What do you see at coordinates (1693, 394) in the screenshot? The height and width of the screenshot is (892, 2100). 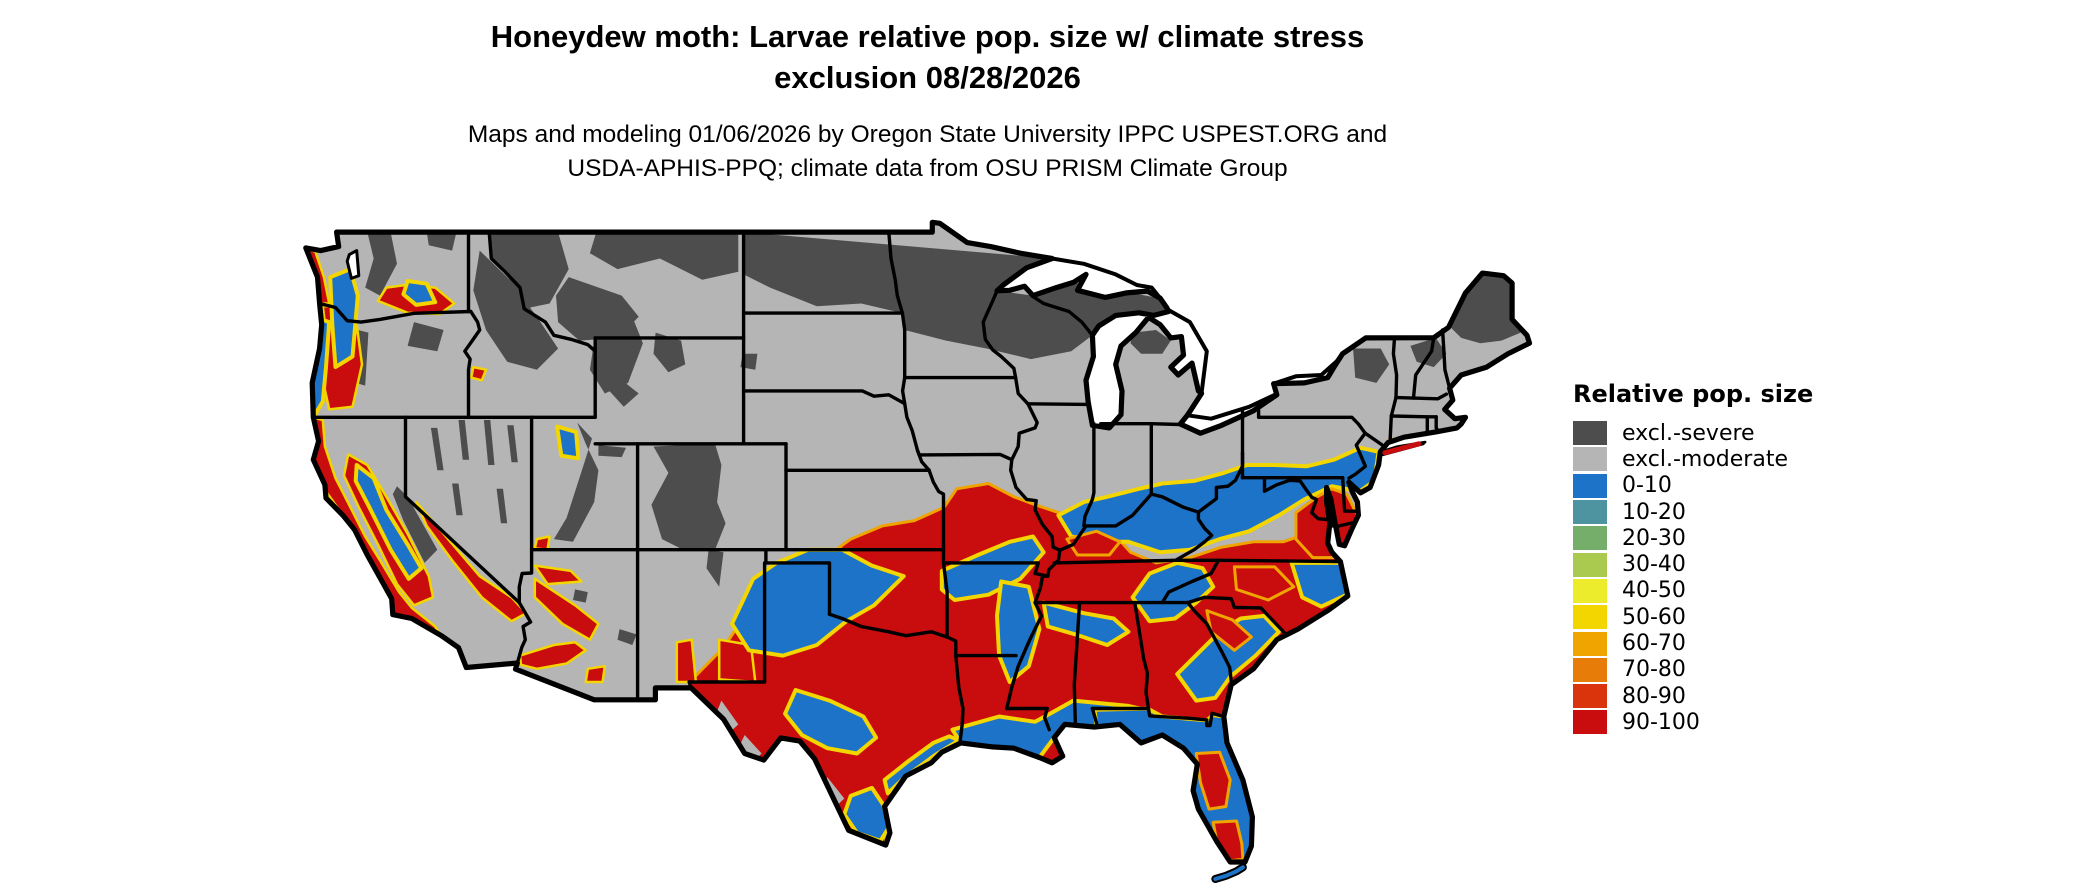 I see `legend-title: Relative pop. size` at bounding box center [1693, 394].